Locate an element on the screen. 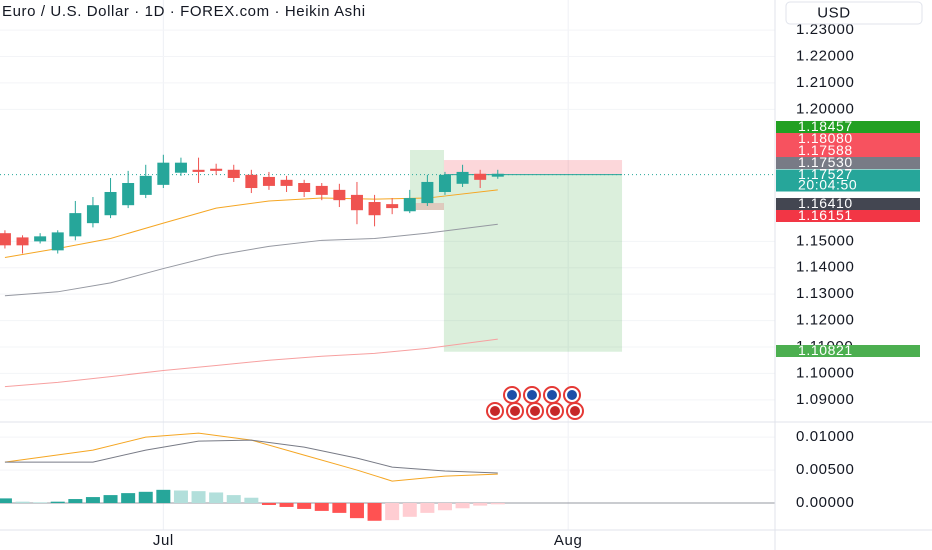  price-tag-label: 1.16151 is located at coordinates (825, 215).